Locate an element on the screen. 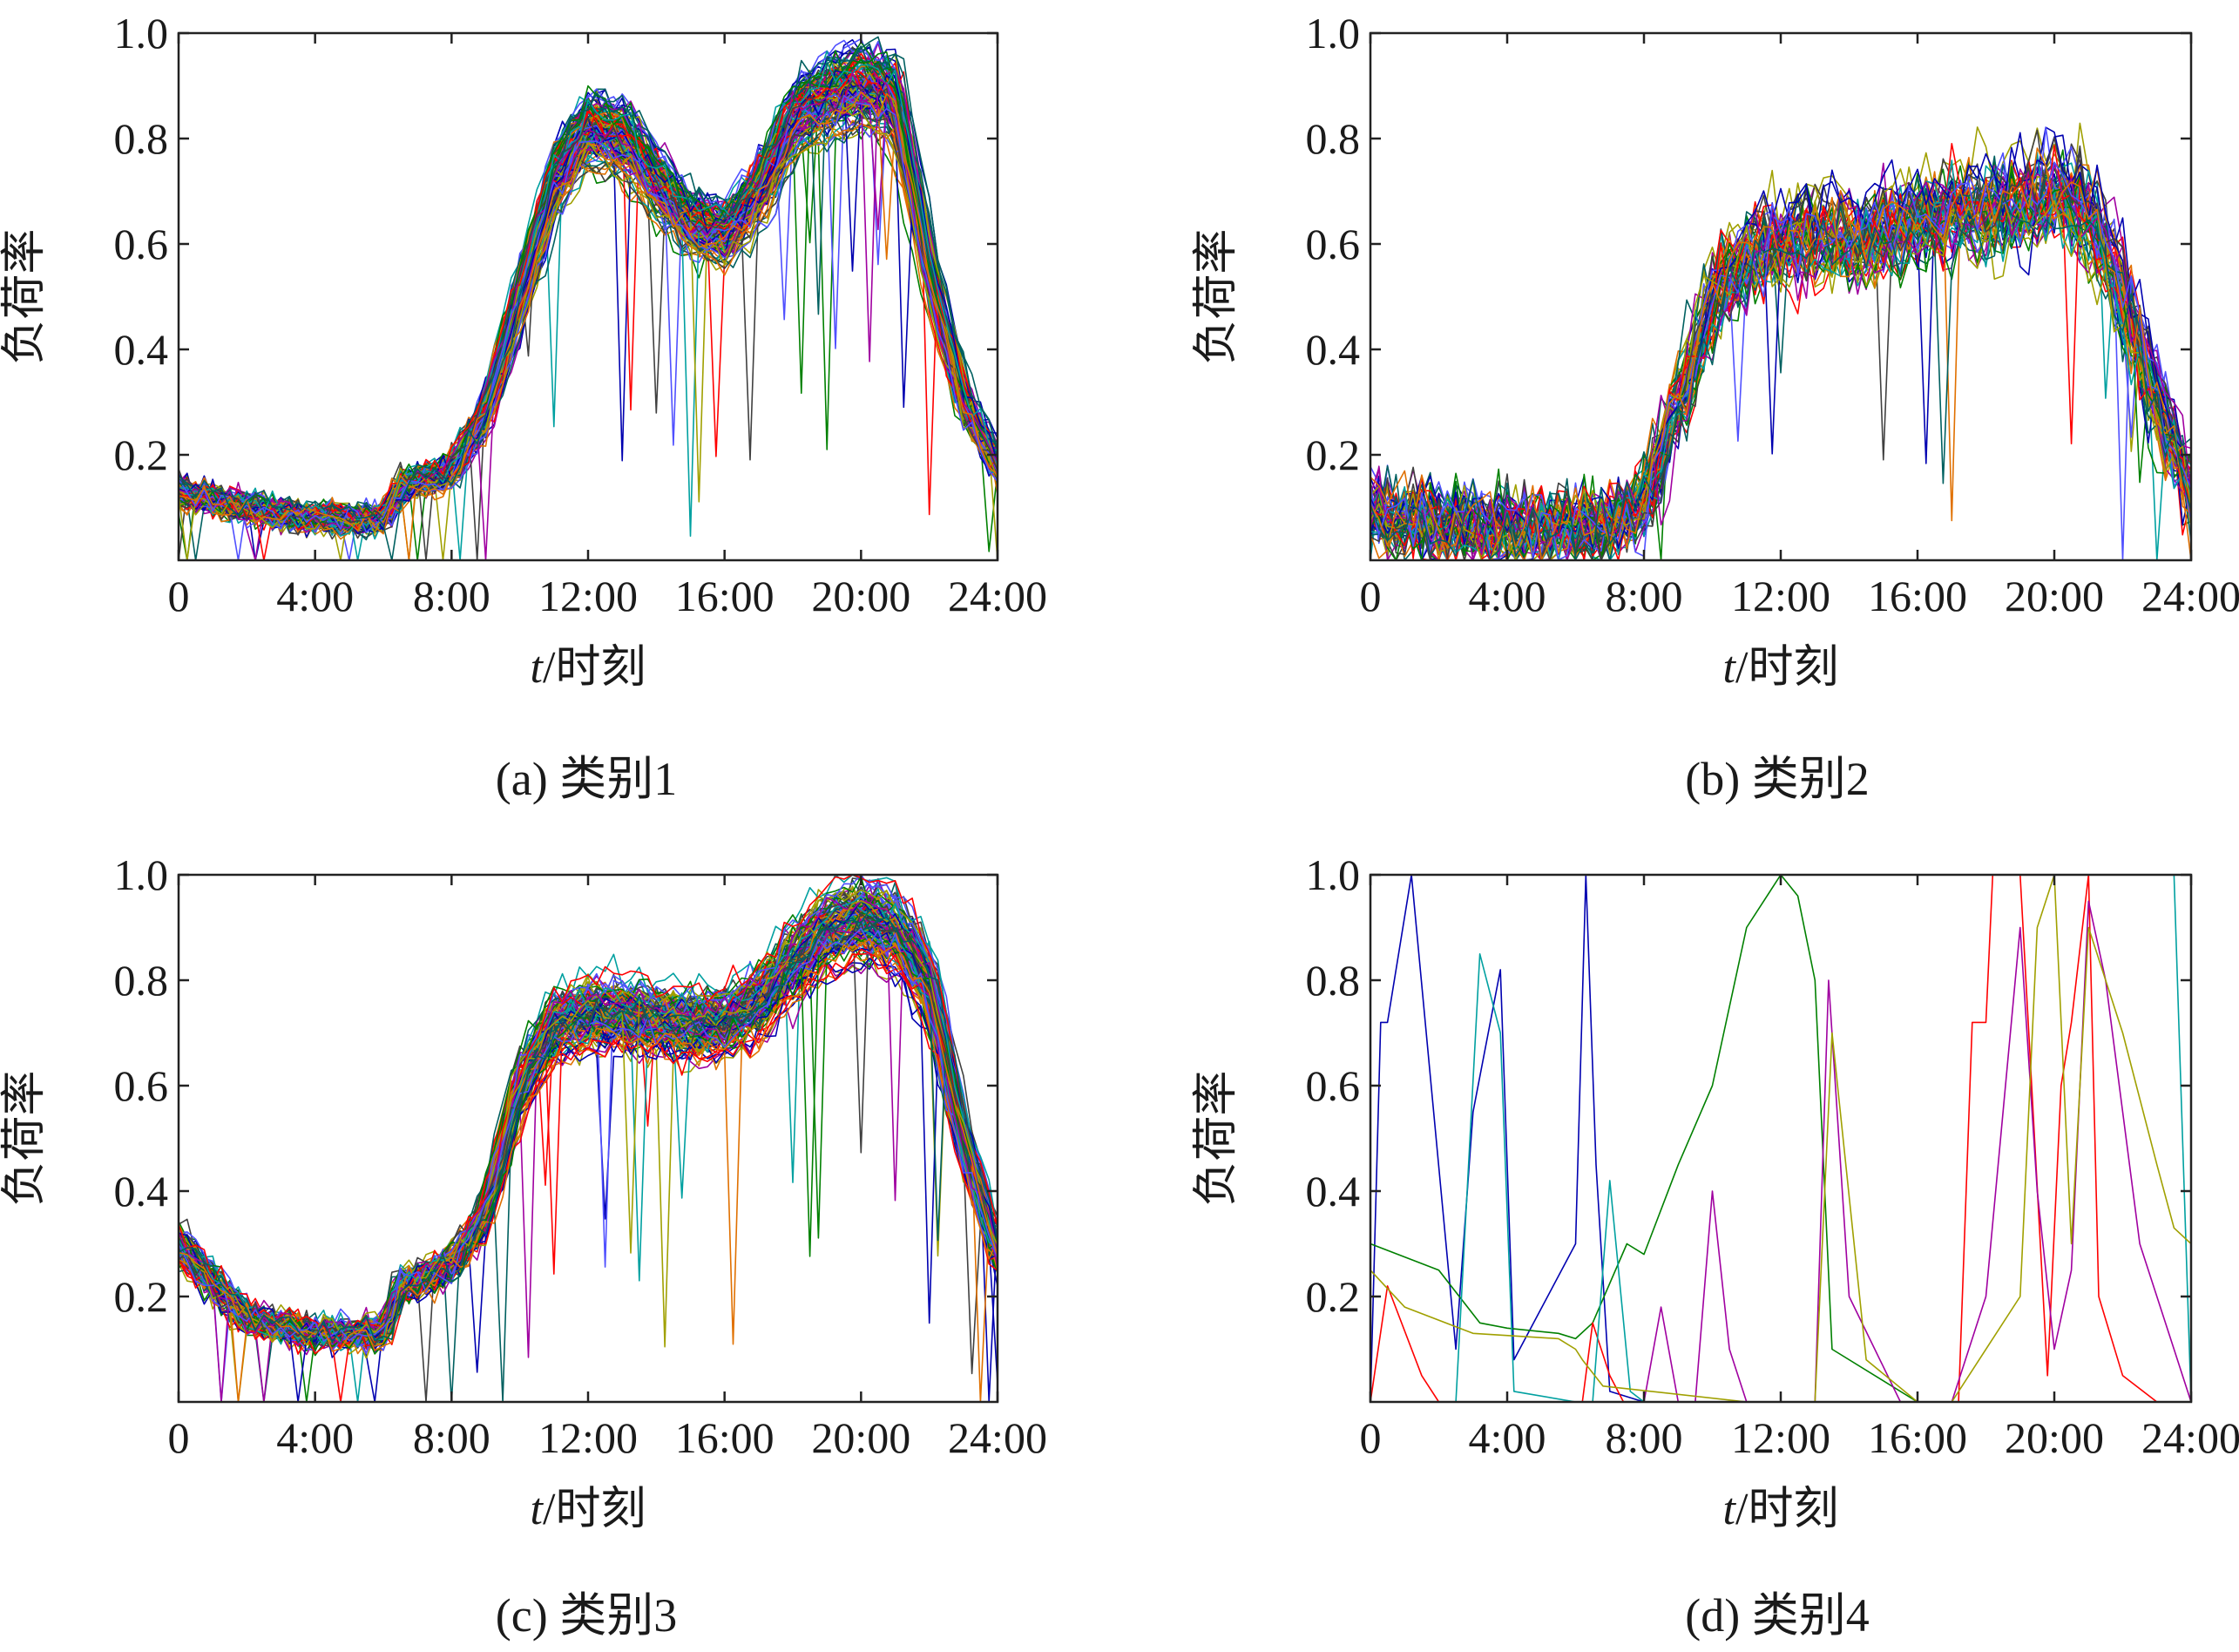 This screenshot has width=2239, height=1652. panel-caption: (d) 类别4 is located at coordinates (1777, 1615).